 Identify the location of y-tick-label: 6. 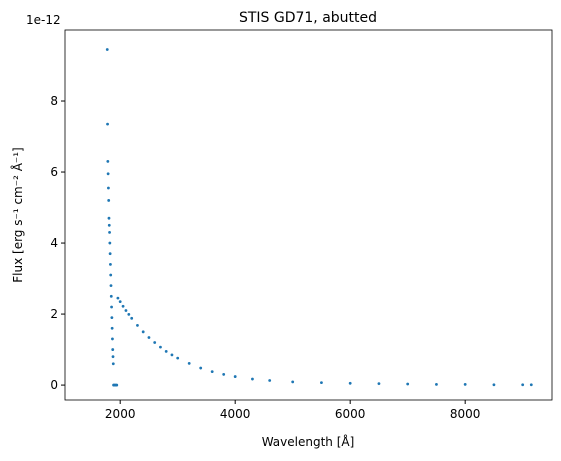
(54, 172).